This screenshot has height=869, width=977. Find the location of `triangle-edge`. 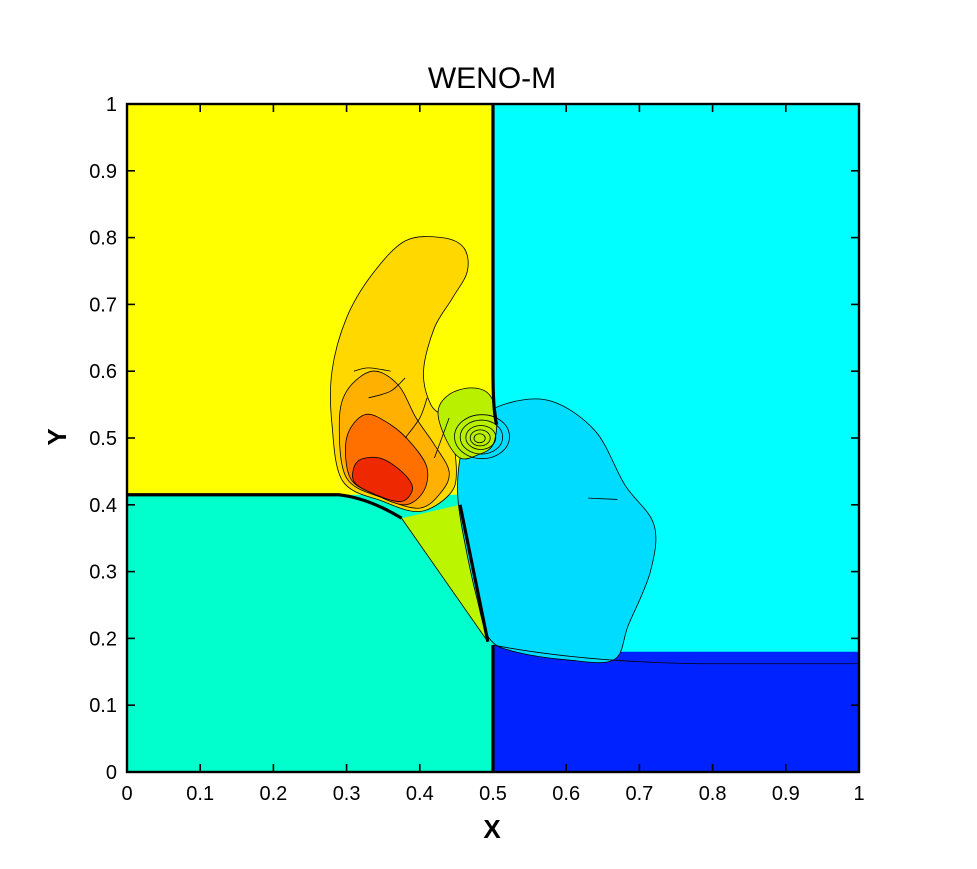

triangle-edge is located at coordinates (445, 579).